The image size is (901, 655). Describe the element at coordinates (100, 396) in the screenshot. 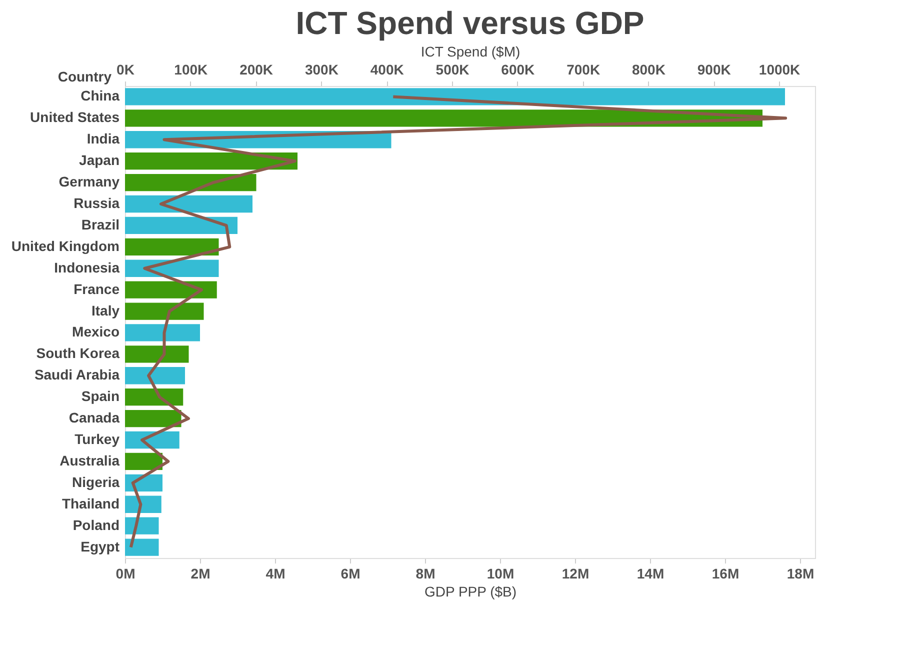

I see `y-tick-label: Spain` at that location.